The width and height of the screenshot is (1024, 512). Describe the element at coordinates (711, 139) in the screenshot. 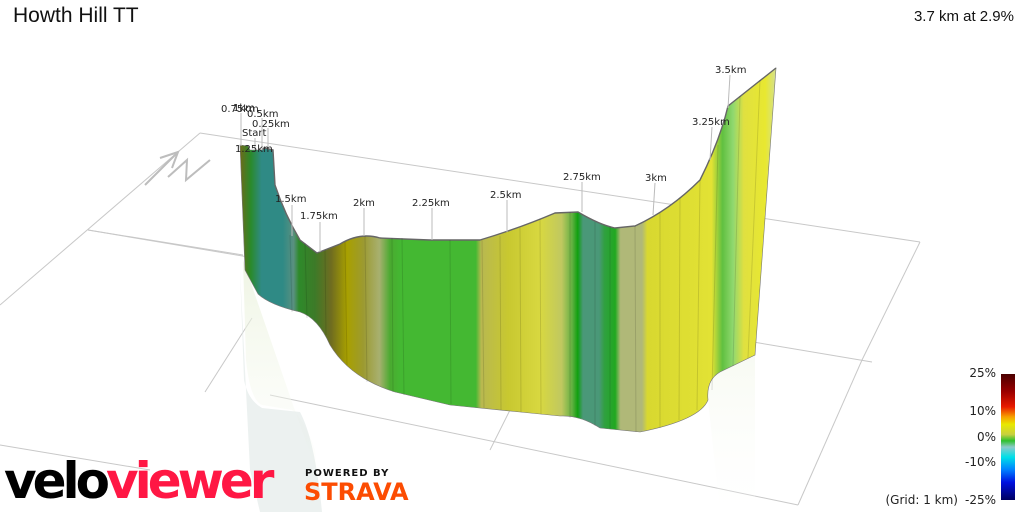

I see `km-marker-3.25: 3.25km` at that location.